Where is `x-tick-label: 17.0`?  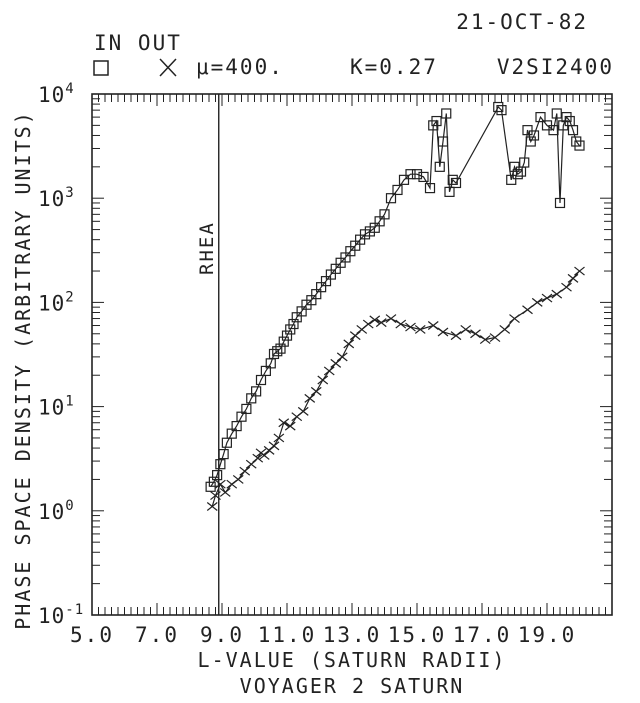 x-tick-label: 17.0 is located at coordinates (482, 635).